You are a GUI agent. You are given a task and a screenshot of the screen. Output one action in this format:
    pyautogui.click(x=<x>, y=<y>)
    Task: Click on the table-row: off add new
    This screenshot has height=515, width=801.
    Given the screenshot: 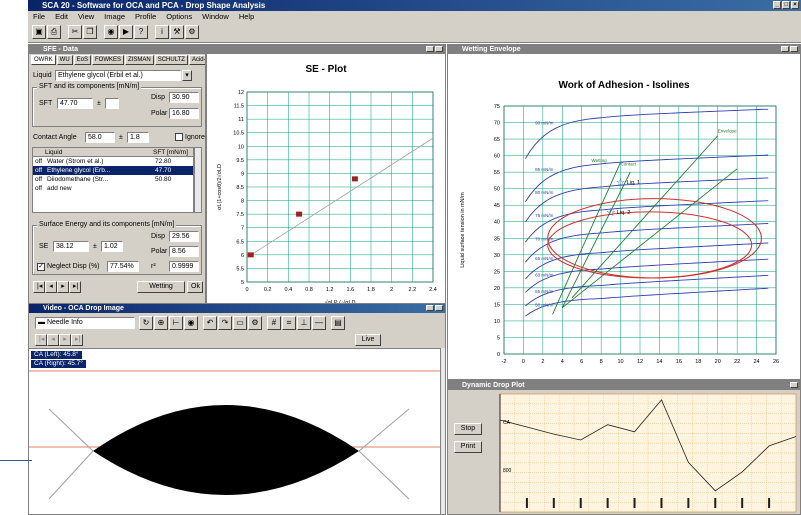 What is the action you would take?
    pyautogui.click(x=113, y=188)
    